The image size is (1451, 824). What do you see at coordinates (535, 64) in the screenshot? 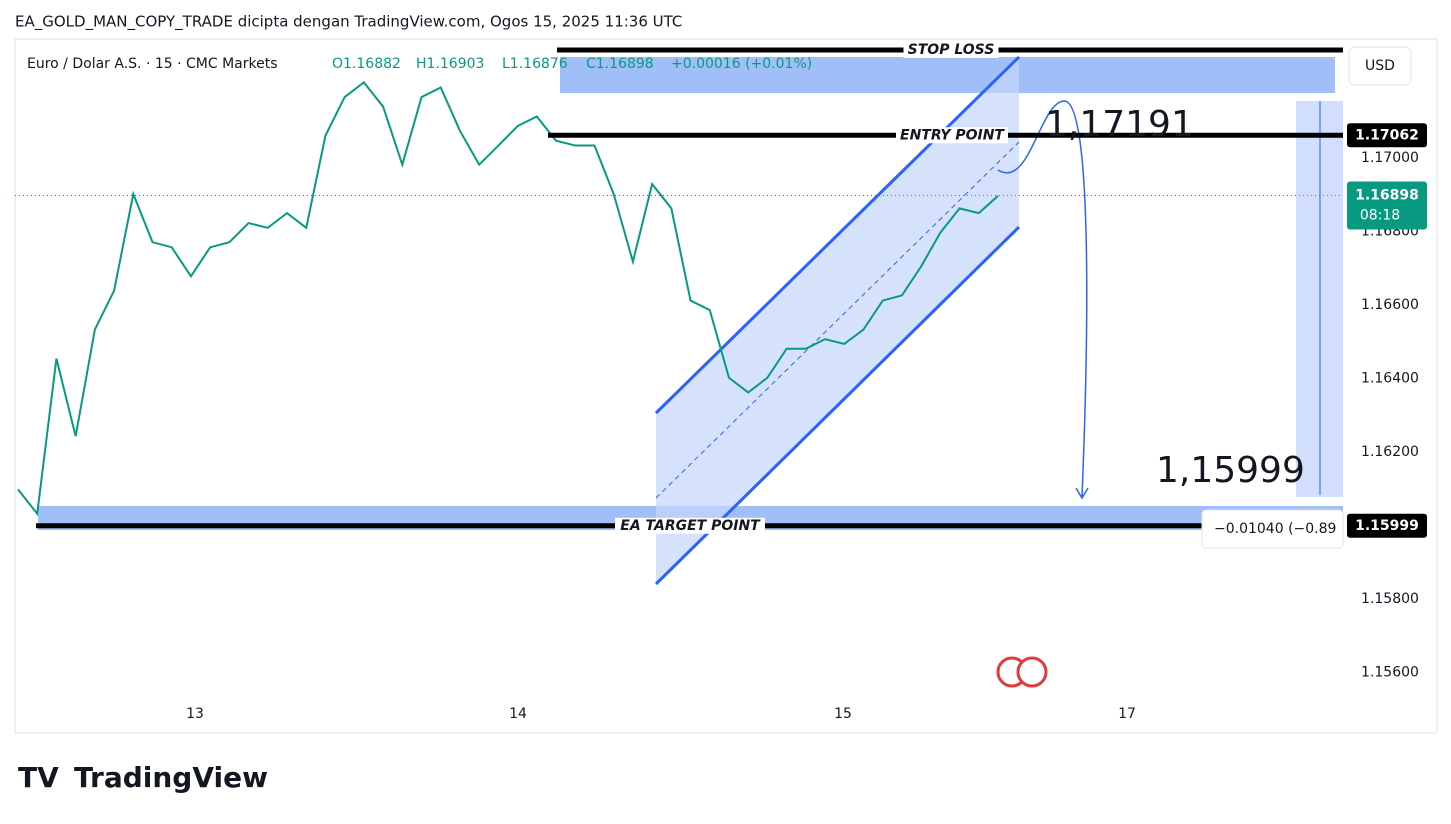
I see `legend-low: L1.16876` at bounding box center [535, 64].